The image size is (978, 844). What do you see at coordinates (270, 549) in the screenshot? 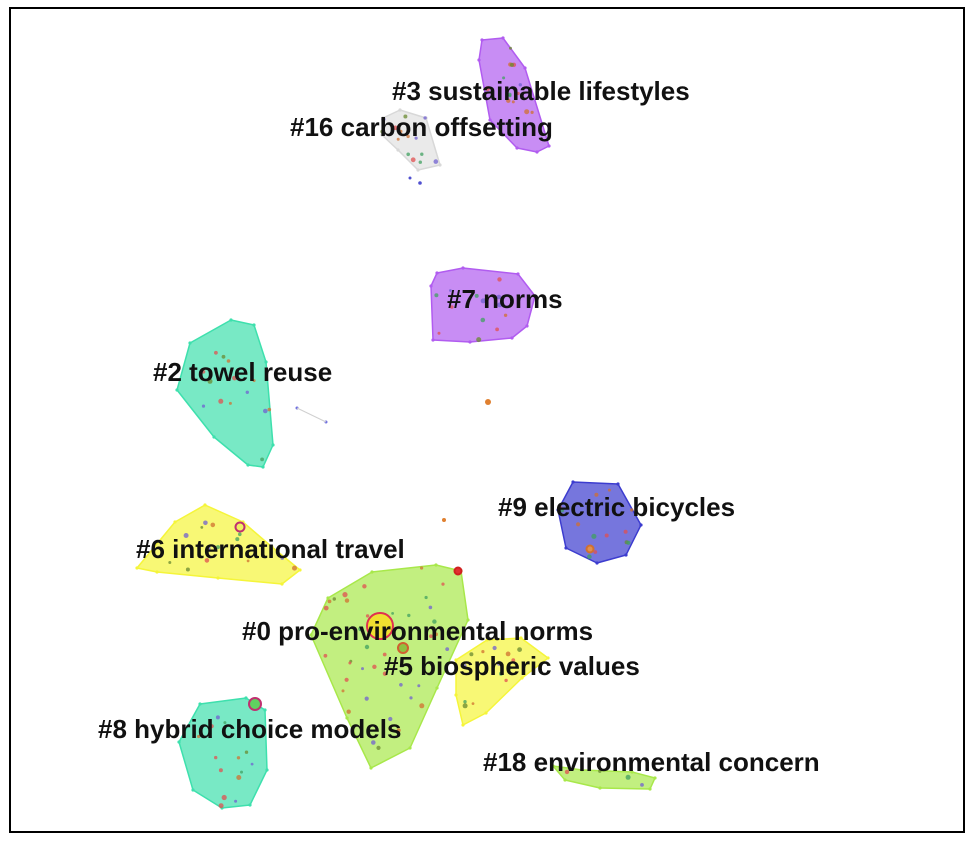
I see `cluster-label-6: #6 international travel` at bounding box center [270, 549].